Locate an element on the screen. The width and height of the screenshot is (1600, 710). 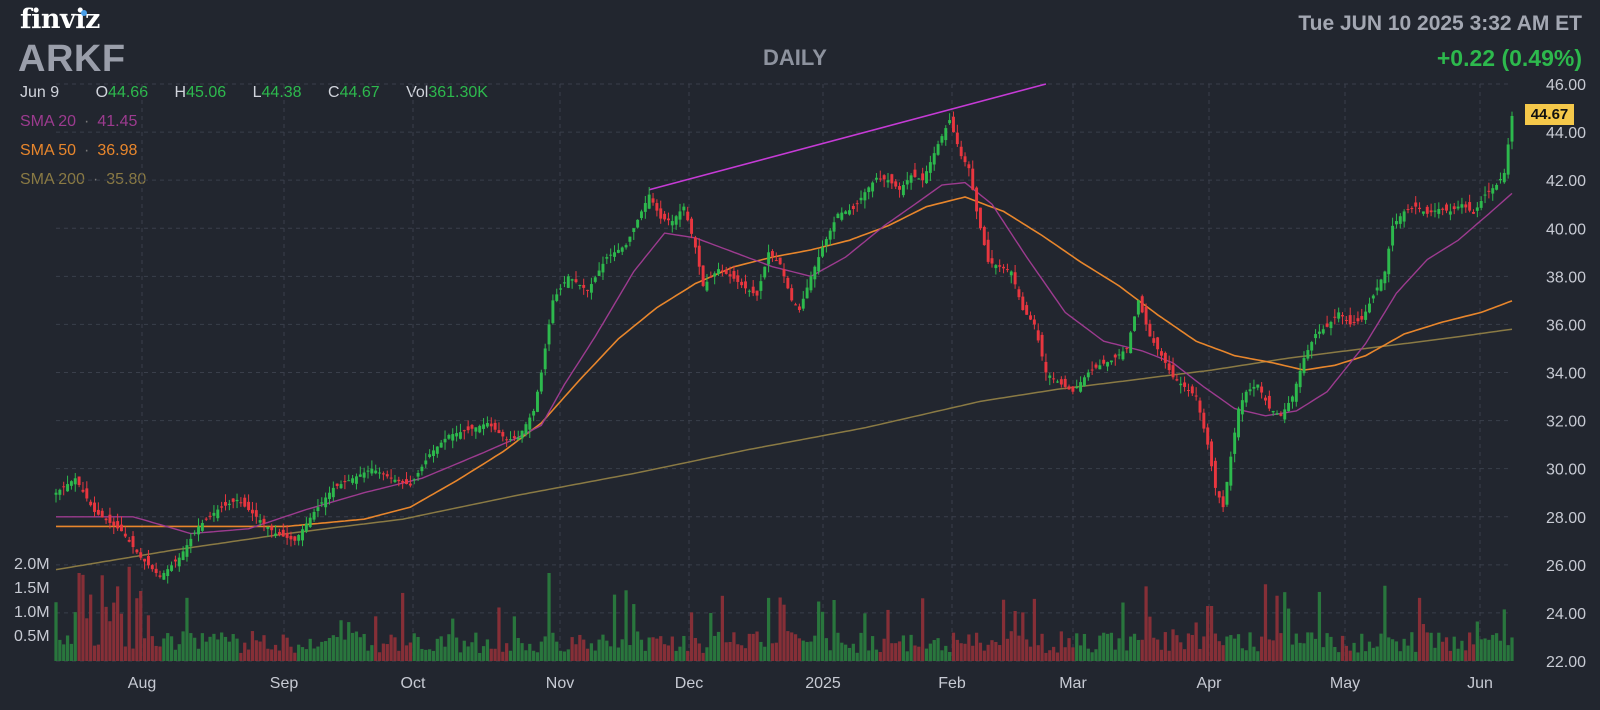
y-tick-label: 30.00 is located at coordinates (1566, 470).